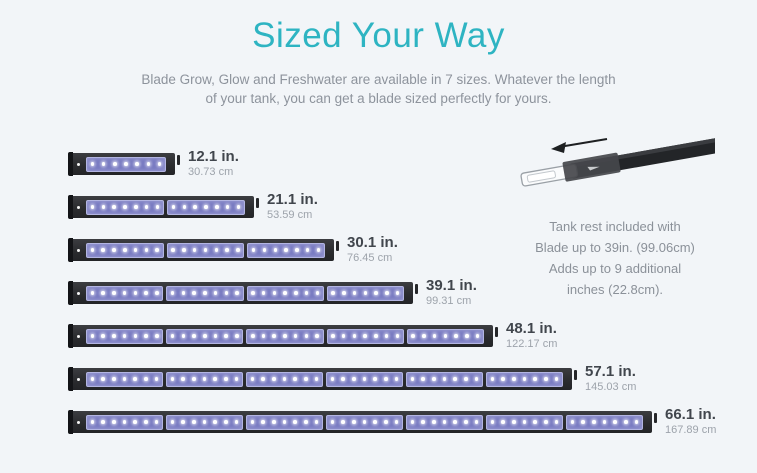 The image size is (757, 473). I want to click on size-label: 30.1 in. 76.45 cm, so click(372, 250).